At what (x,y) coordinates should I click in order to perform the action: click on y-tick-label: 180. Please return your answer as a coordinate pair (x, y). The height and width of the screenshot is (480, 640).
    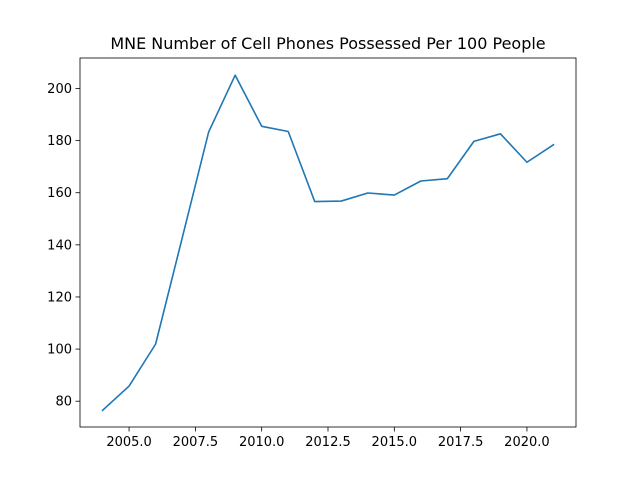
    Looking at the image, I should click on (59, 141).